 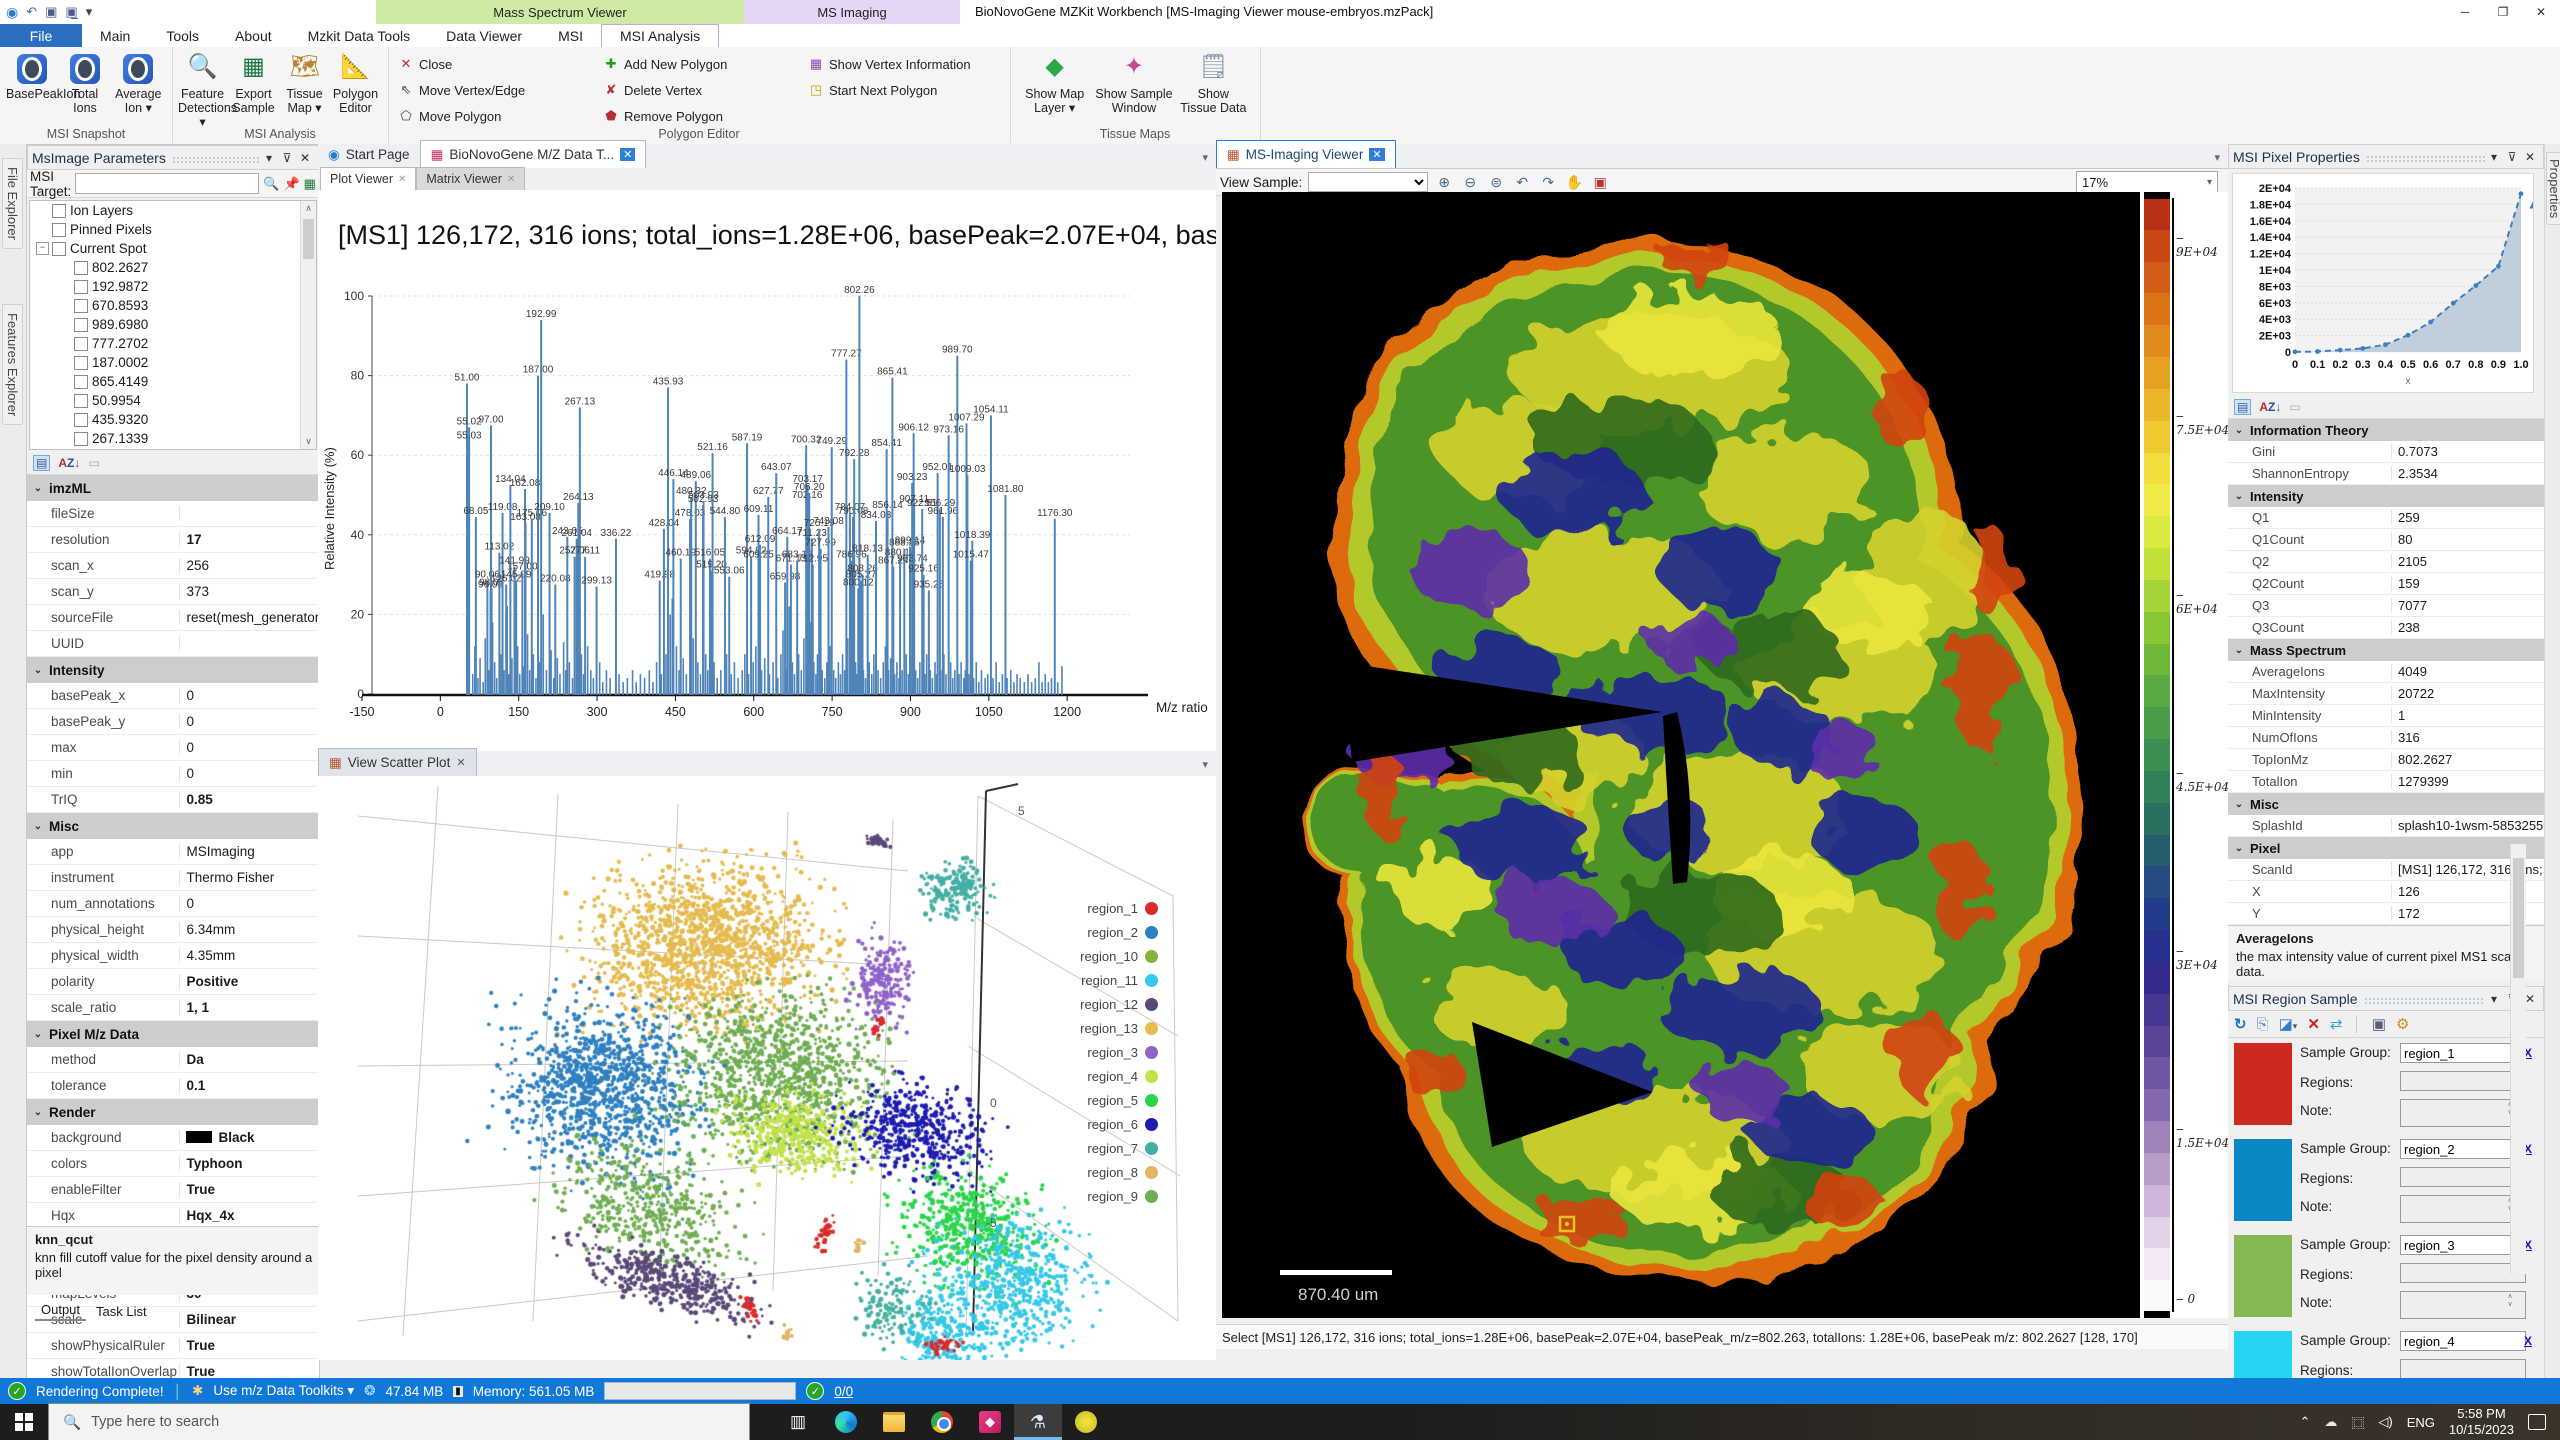 What do you see at coordinates (2386, 650) in the screenshot?
I see `property-category: ⌄ Mass Spectrum` at bounding box center [2386, 650].